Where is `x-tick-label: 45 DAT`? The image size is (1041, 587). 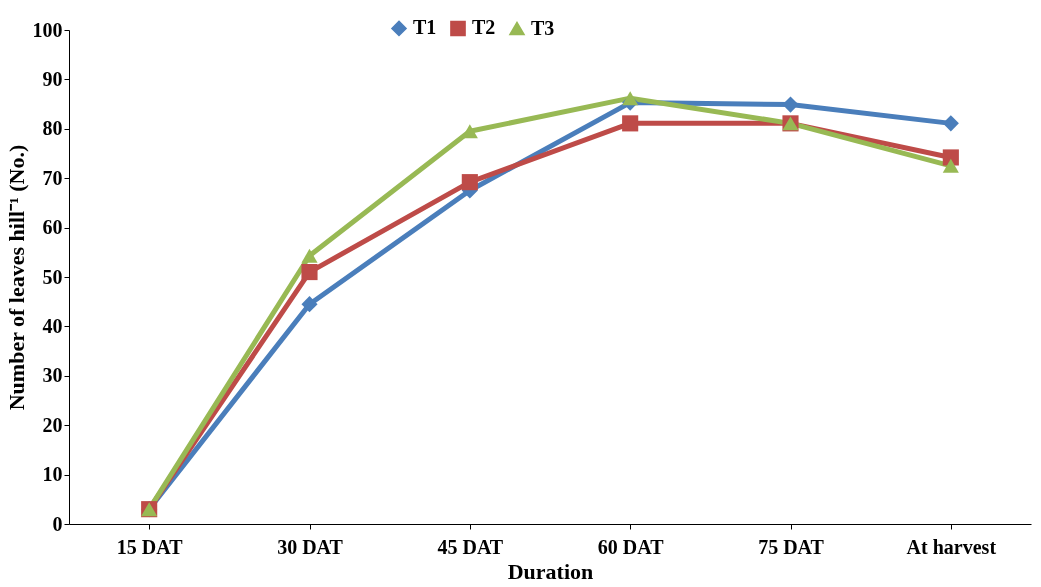 x-tick-label: 45 DAT is located at coordinates (470, 546).